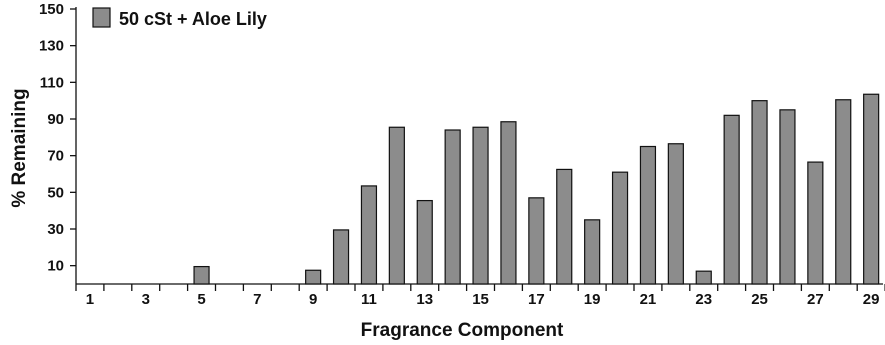 This screenshot has height=345, width=885. Describe the element at coordinates (55, 119) in the screenshot. I see `y-tick-label: 90` at that location.